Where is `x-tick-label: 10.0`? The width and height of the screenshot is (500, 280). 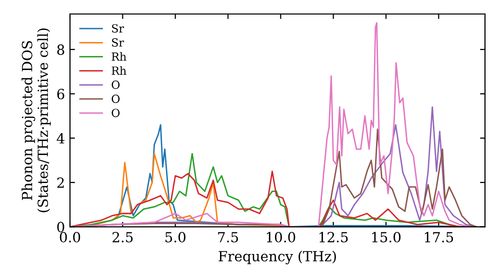 x-tick-label: 10.0 is located at coordinates (281, 237).